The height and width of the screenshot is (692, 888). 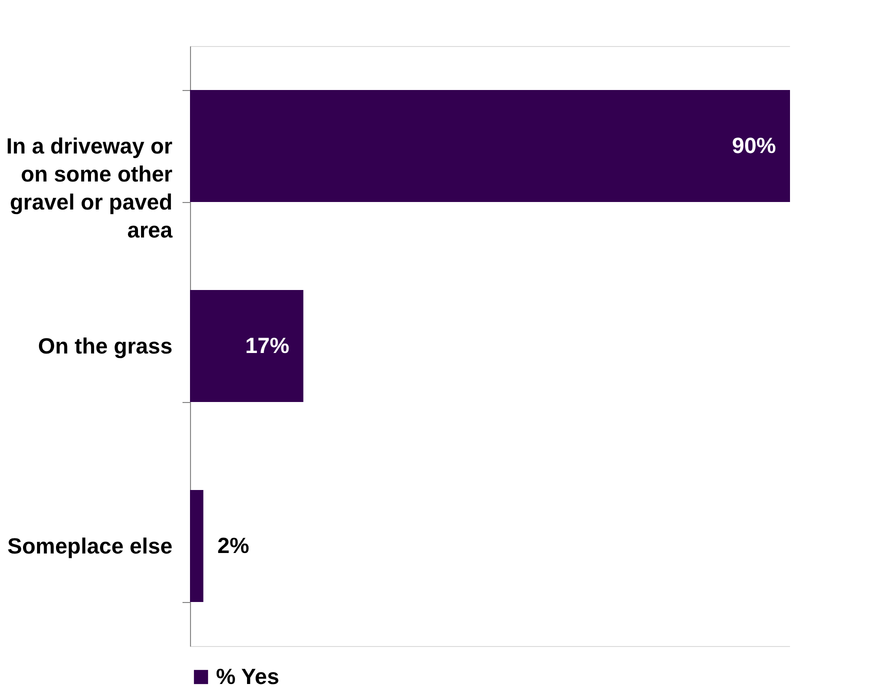 I want to click on y-tick-label: On the grass, so click(x=105, y=346).